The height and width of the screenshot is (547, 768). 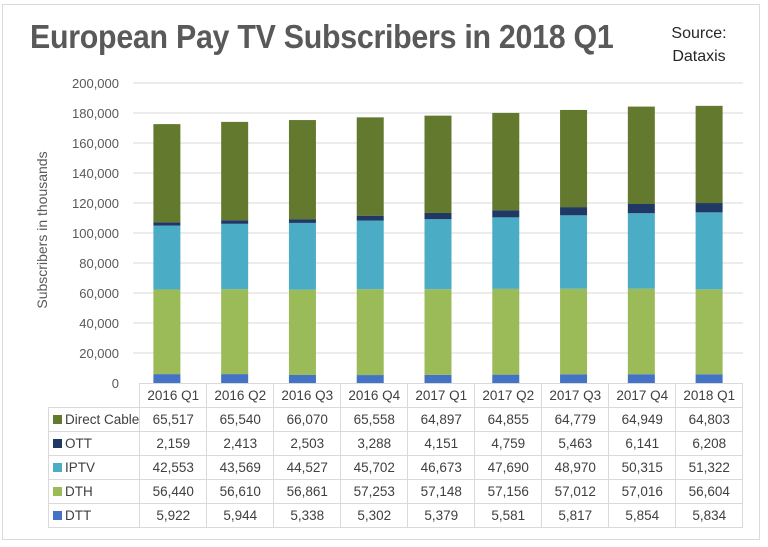 I want to click on y-tick-label: 120,000, so click(x=95, y=203).